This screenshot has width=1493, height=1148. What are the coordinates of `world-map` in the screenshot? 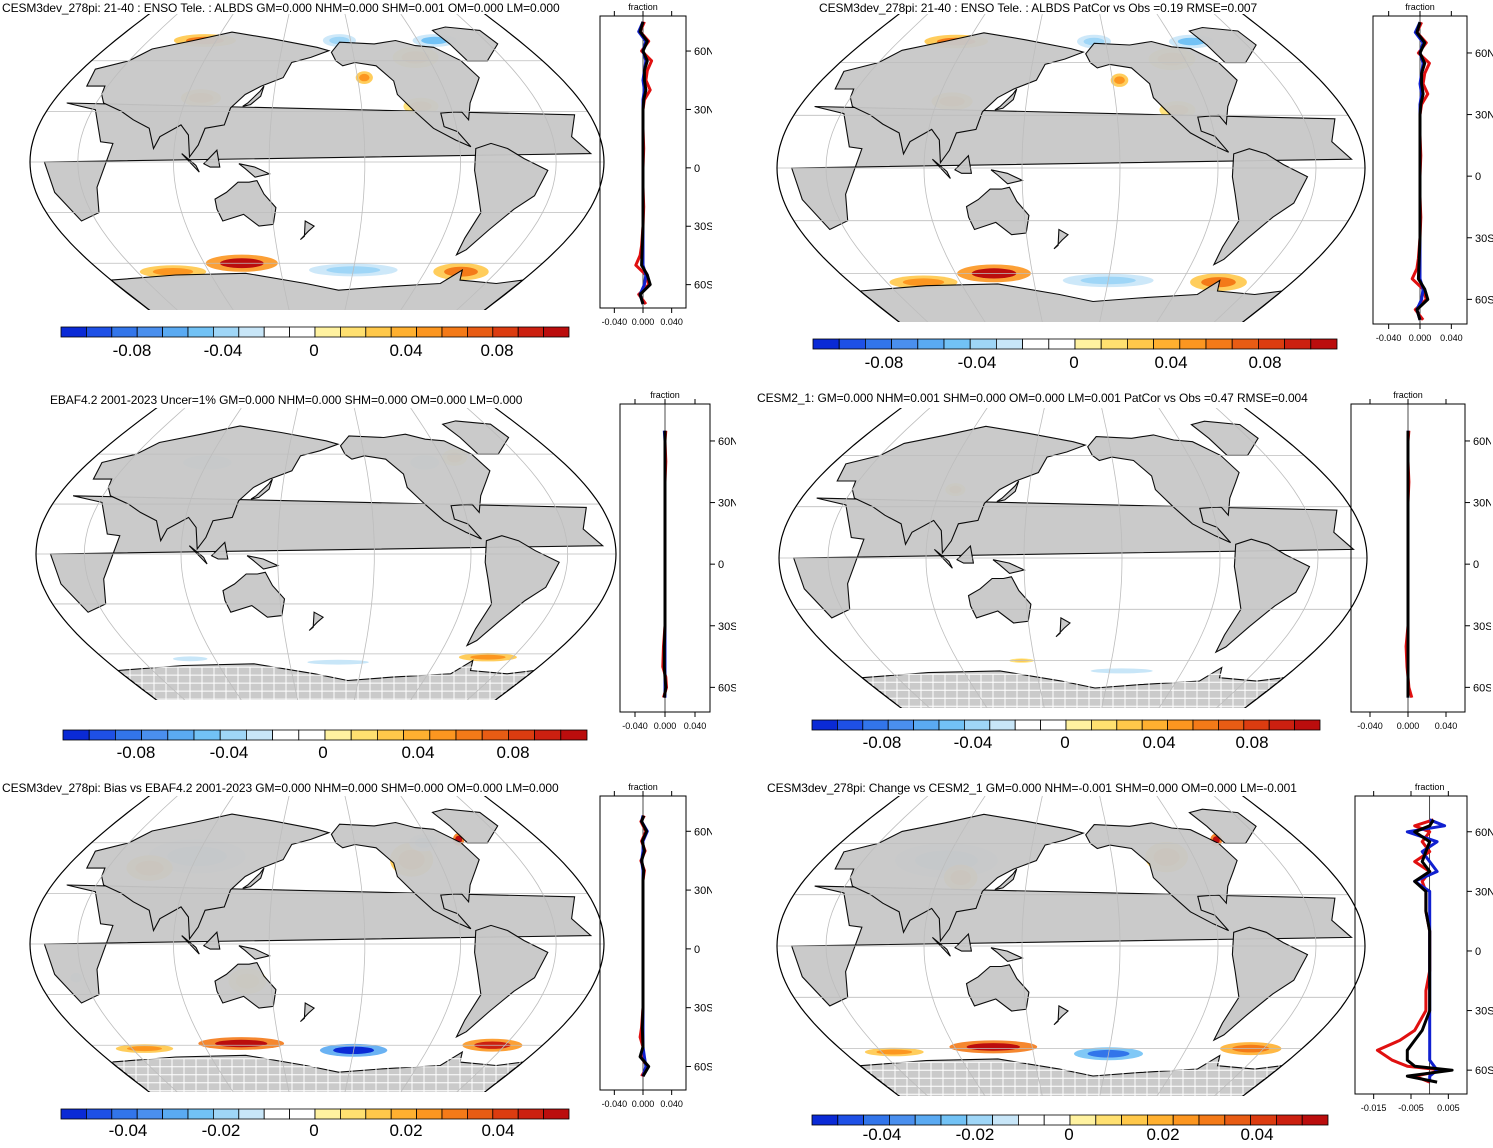 It's located at (317, 944).